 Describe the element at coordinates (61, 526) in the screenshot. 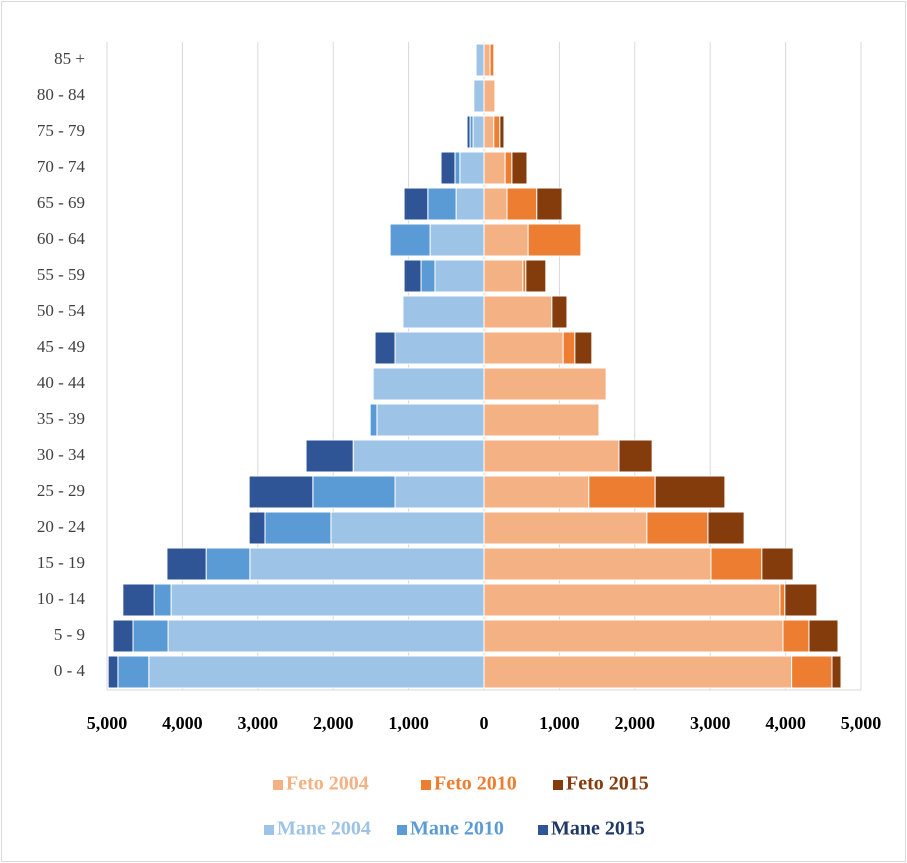

I see `y-tick-label: 20 - 24` at that location.